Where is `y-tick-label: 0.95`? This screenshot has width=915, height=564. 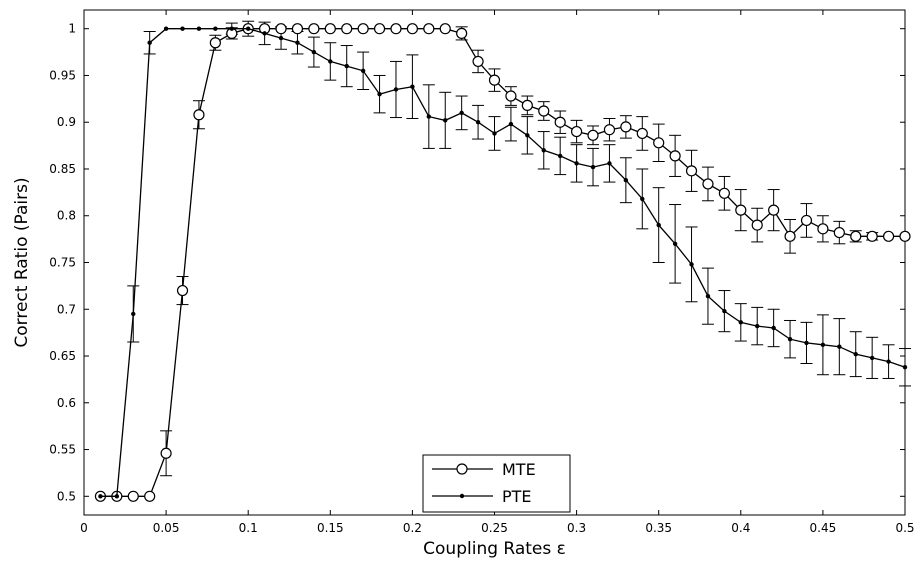 y-tick-label: 0.95 is located at coordinates (62, 75).